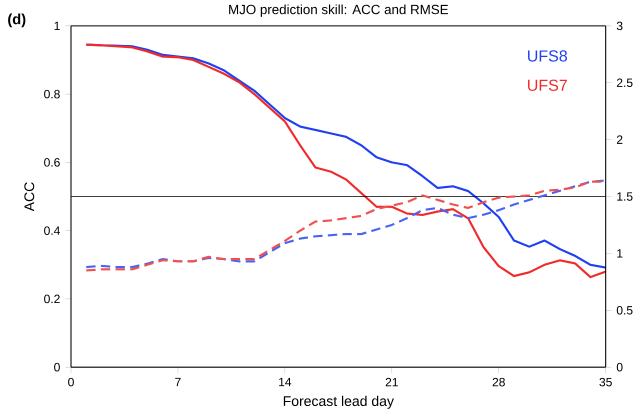  Describe the element at coordinates (624, 310) in the screenshot. I see `y2-tick-label: 0.5` at that location.